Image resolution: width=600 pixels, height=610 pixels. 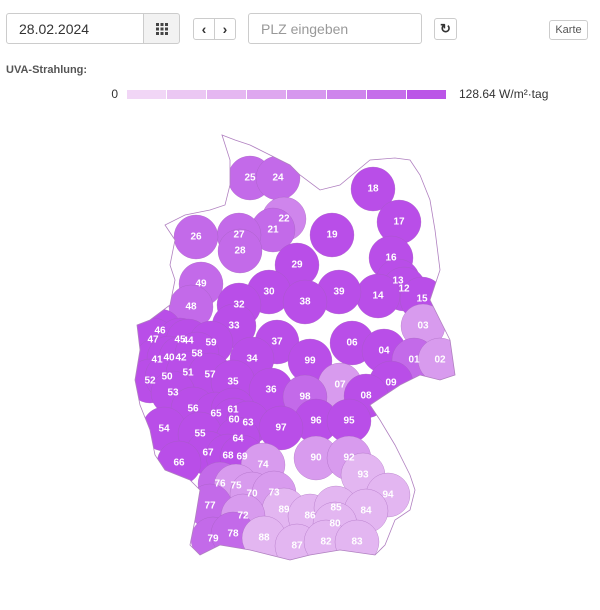 What do you see at coordinates (169, 358) in the screenshot?
I see `region-label: 40` at bounding box center [169, 358].